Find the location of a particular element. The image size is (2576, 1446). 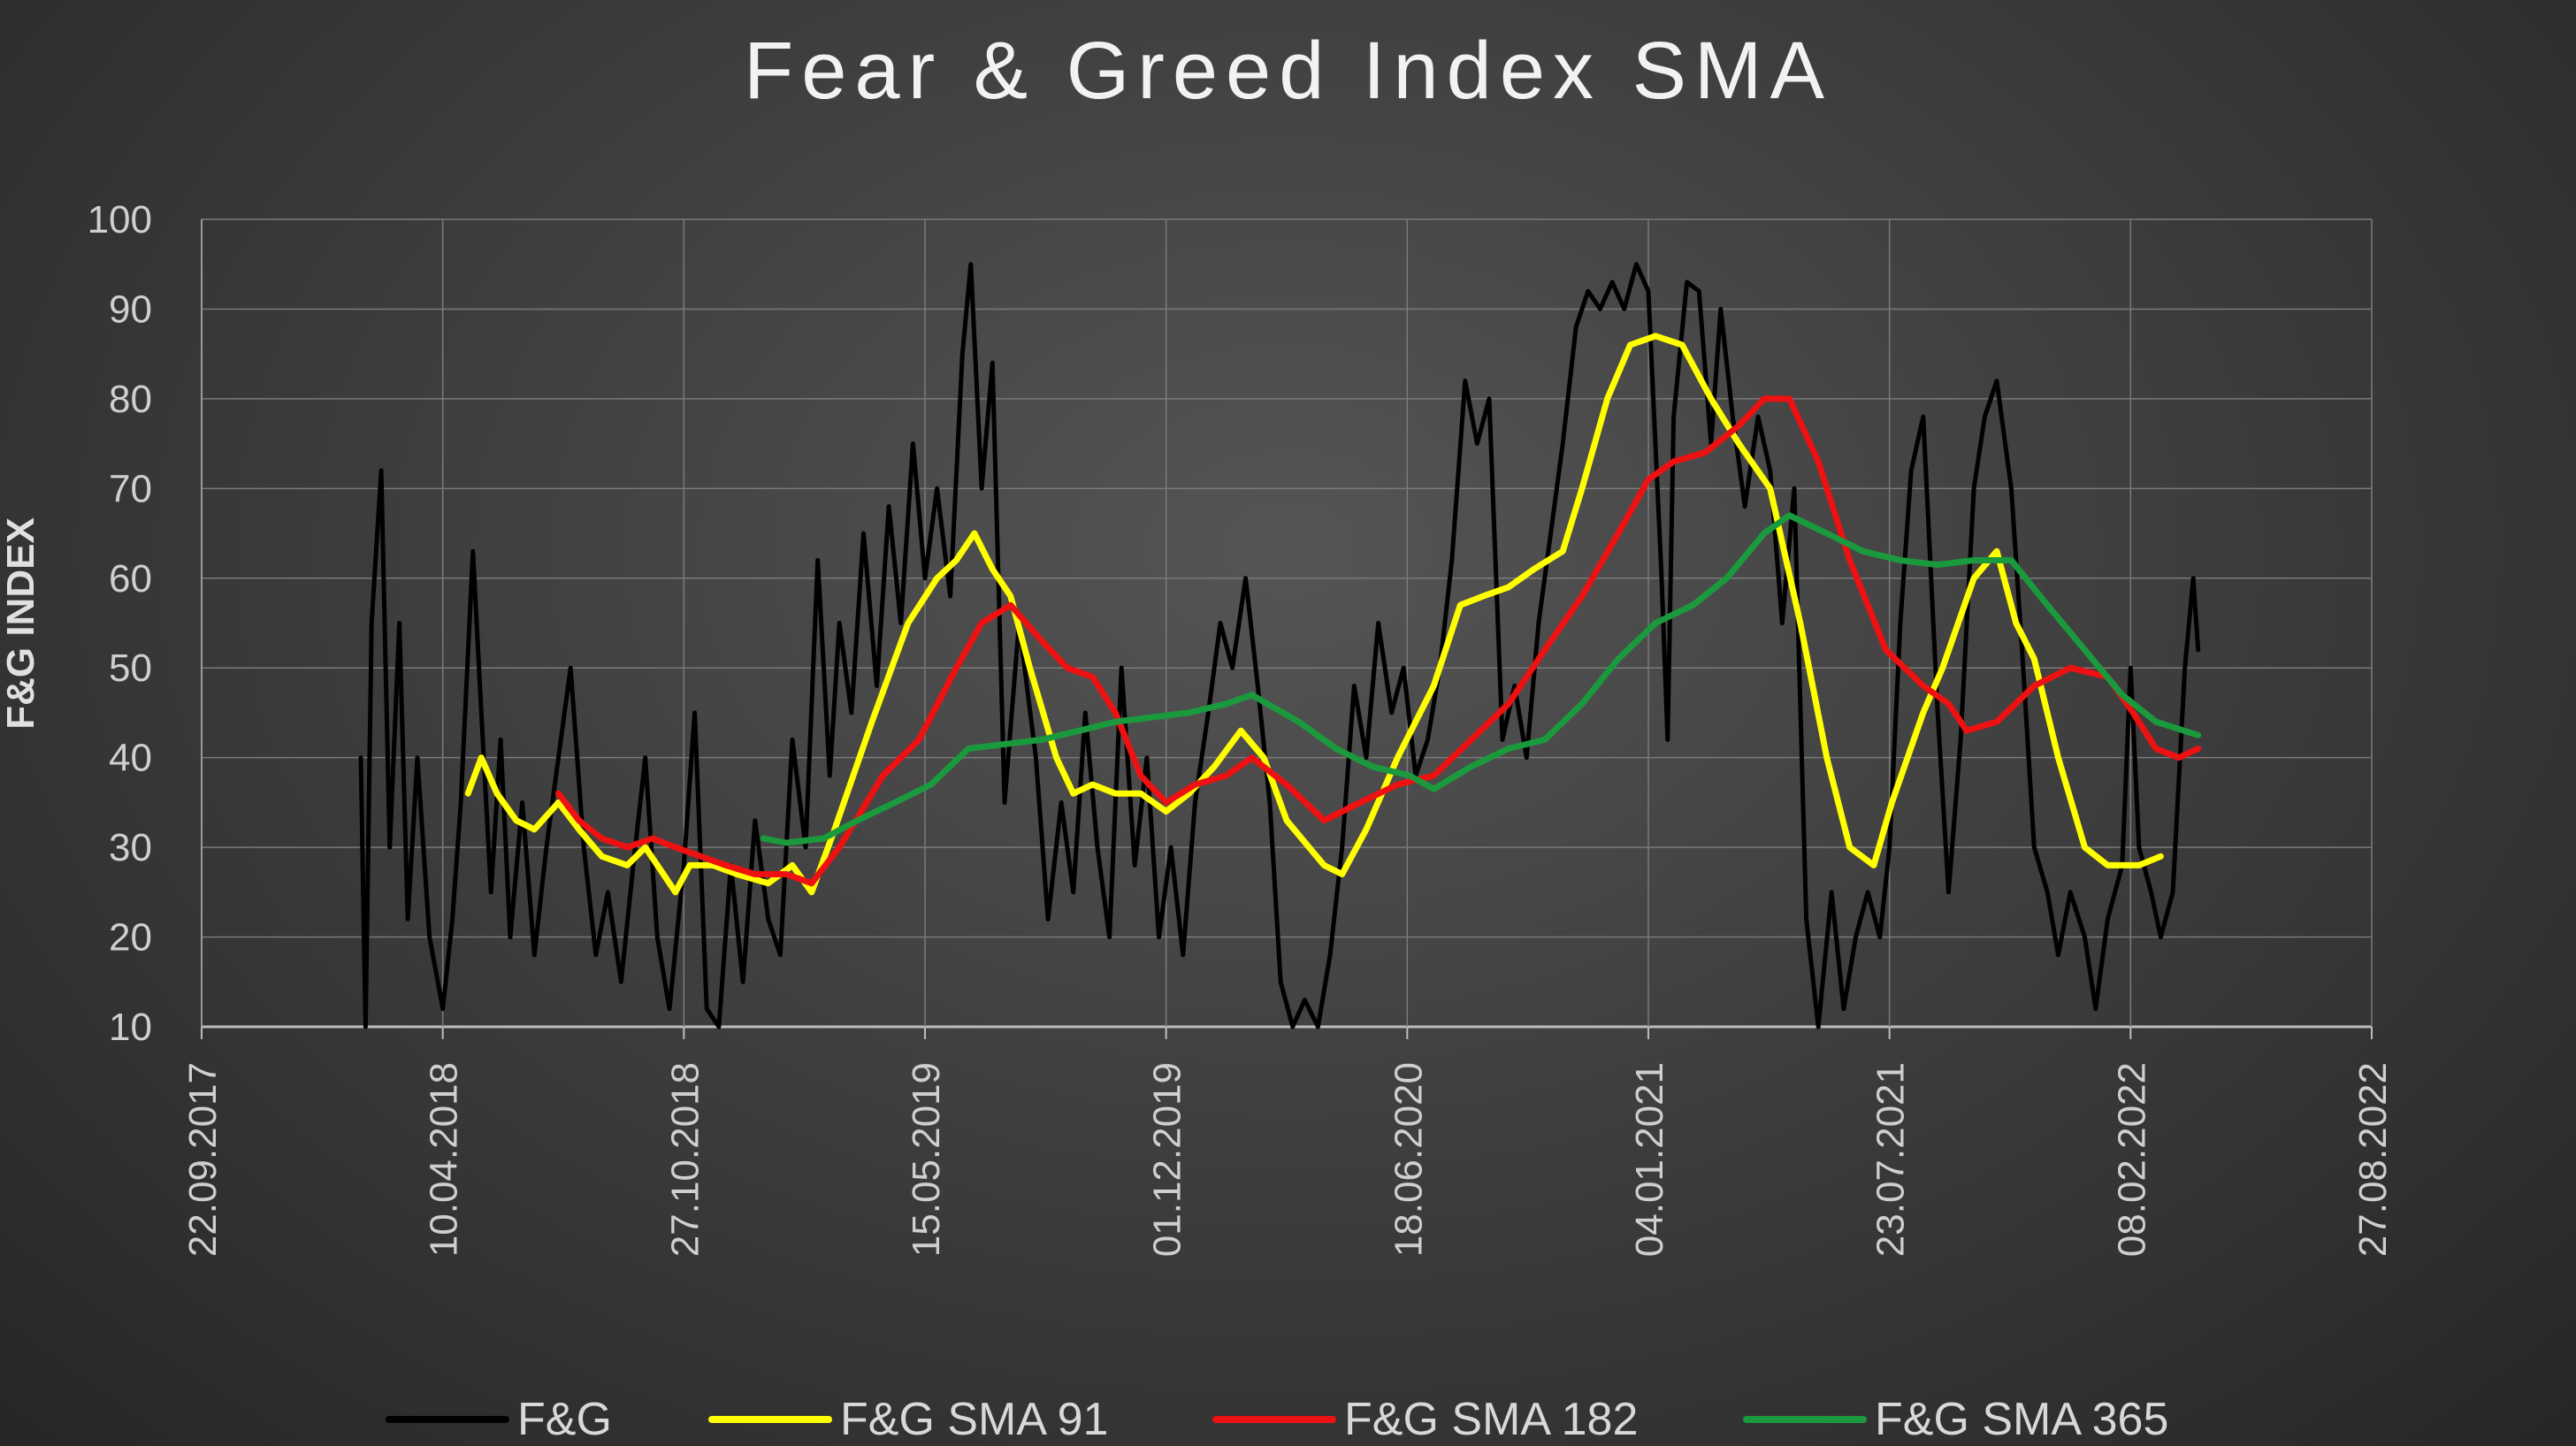

legend-label: F&G SMA 365 is located at coordinates (2021, 1420).